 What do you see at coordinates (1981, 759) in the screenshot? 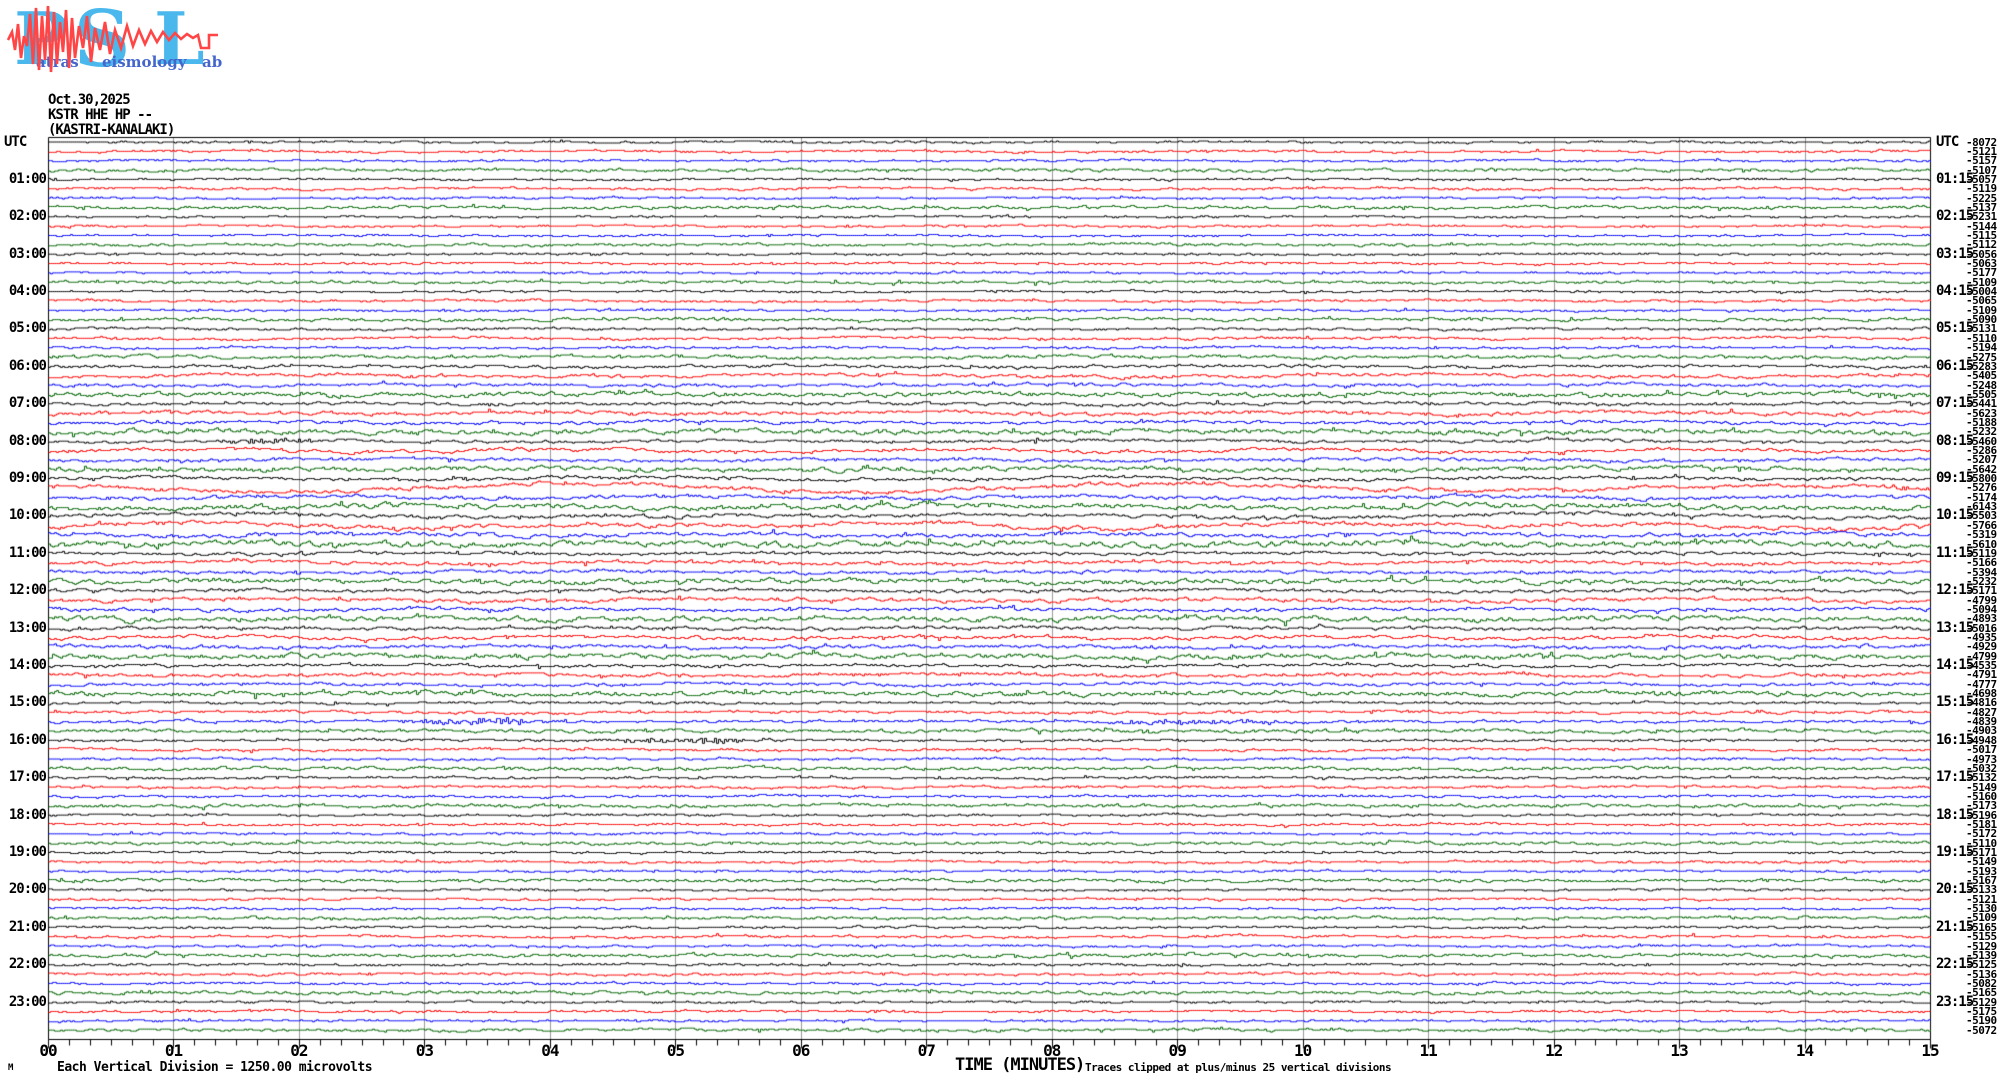
I see `trace-offset-value: -4973` at bounding box center [1981, 759].